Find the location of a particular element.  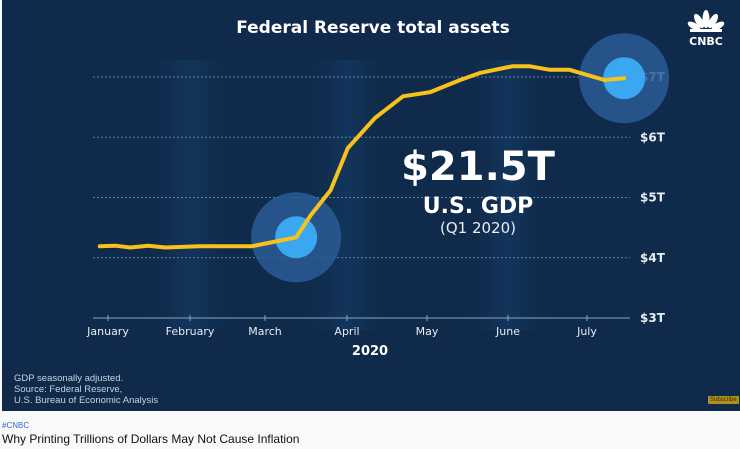

hashtag-link: #CNBC is located at coordinates (16, 425).